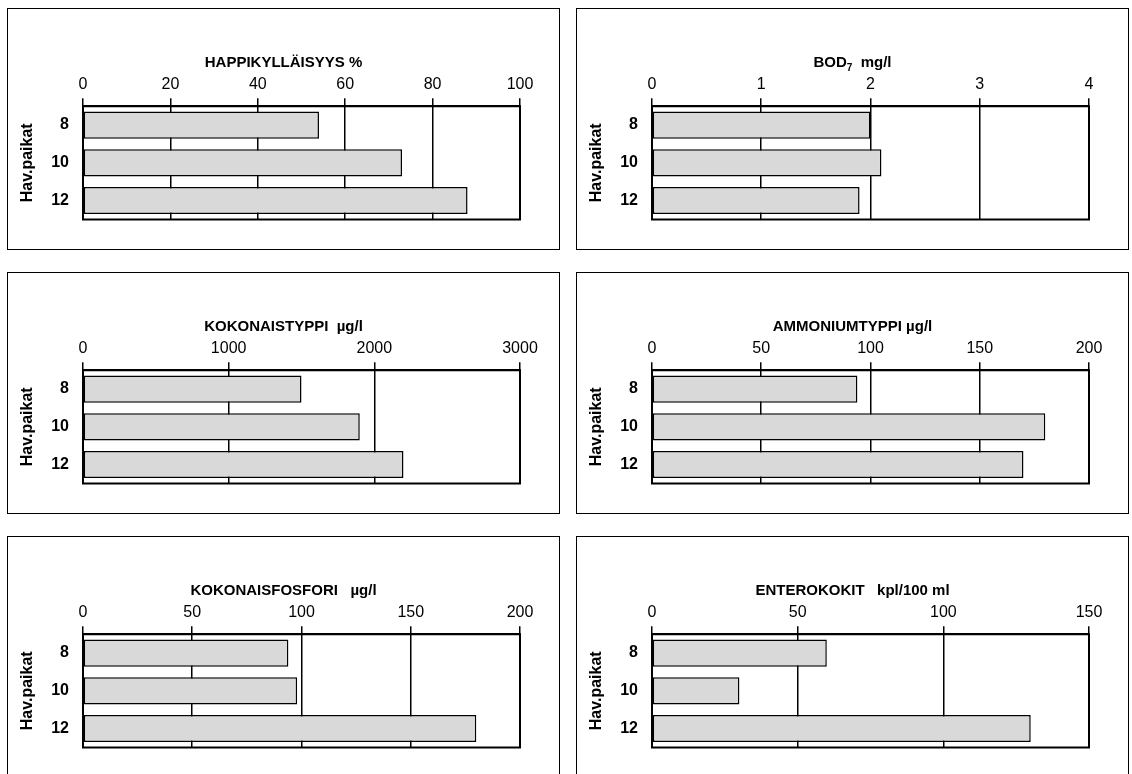 This screenshot has width=1132, height=774. Describe the element at coordinates (432, 84) in the screenshot. I see `x-tick-label: 80` at that location.